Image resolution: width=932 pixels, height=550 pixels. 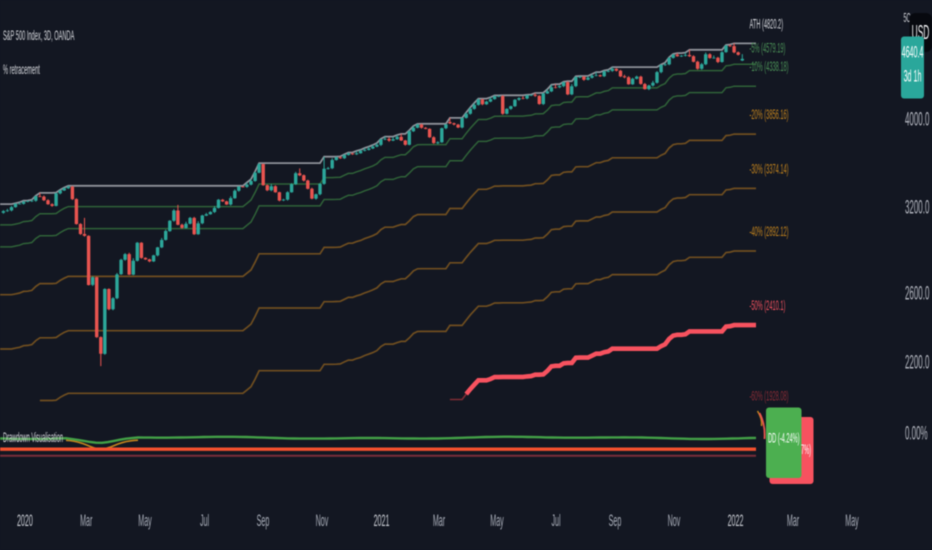 I want to click on svg-text: -50% (2410.1), so click(x=768, y=307).